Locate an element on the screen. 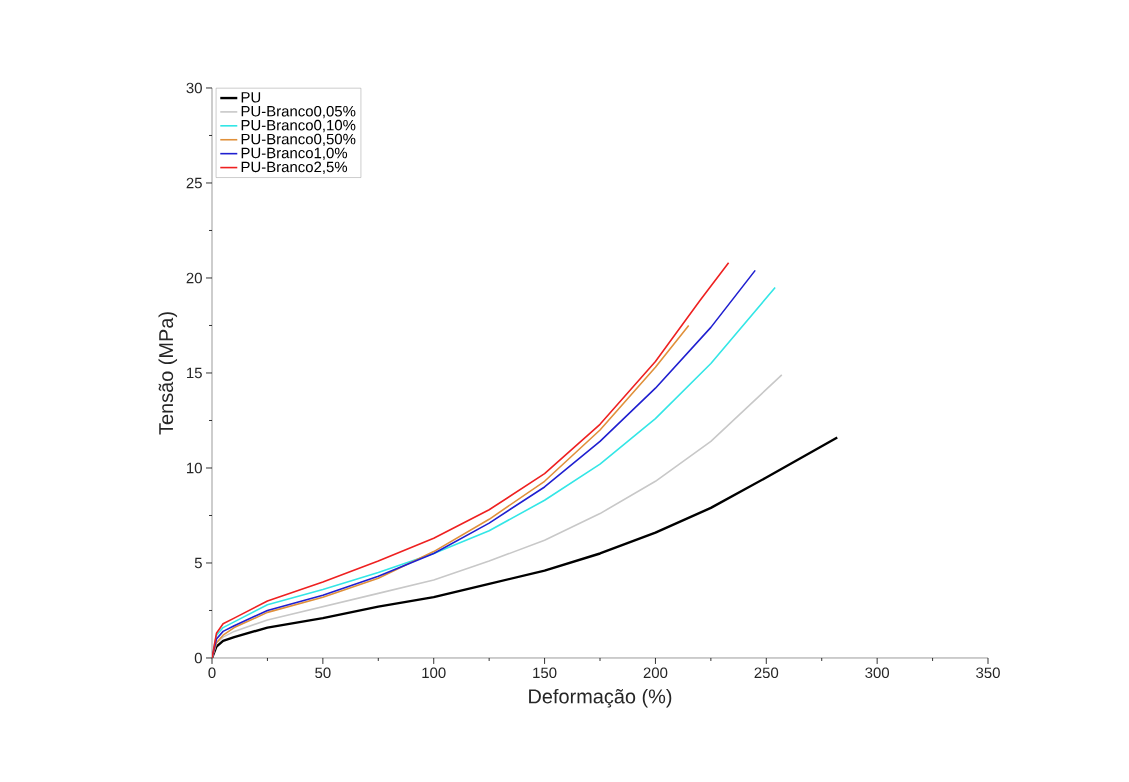 This screenshot has height=782, width=1129. x-axis-title: Deformação (%) is located at coordinates (600, 698).